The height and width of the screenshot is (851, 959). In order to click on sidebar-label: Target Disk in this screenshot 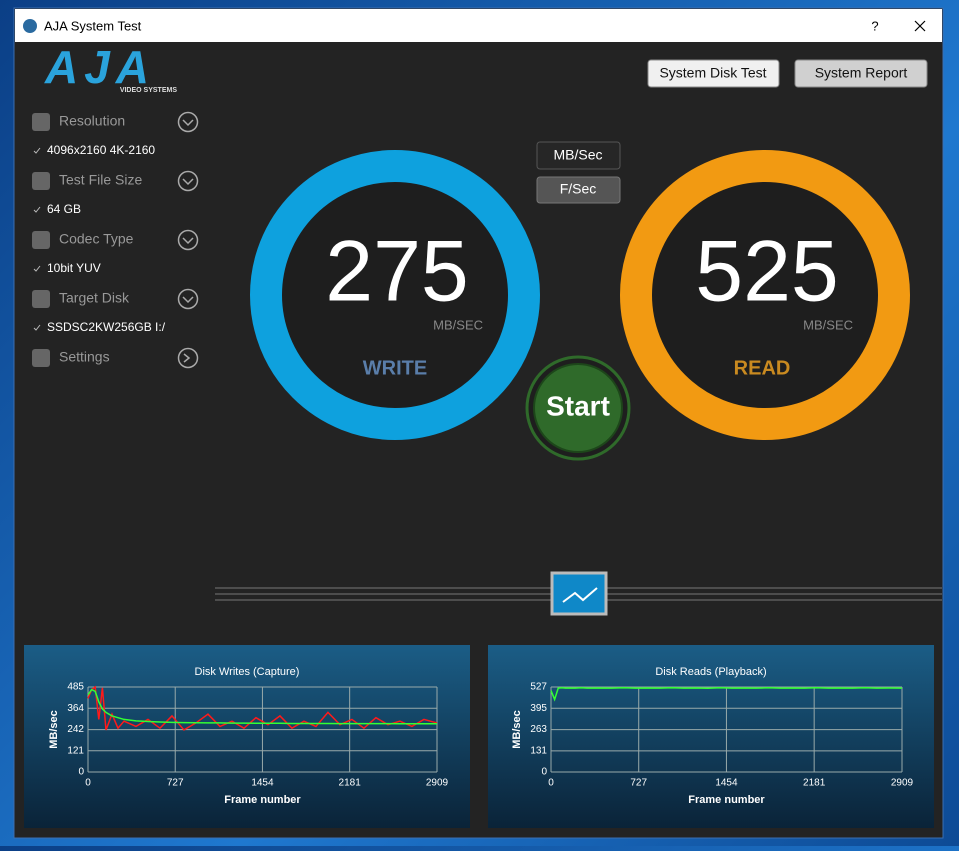, I will do `click(94, 298)`.